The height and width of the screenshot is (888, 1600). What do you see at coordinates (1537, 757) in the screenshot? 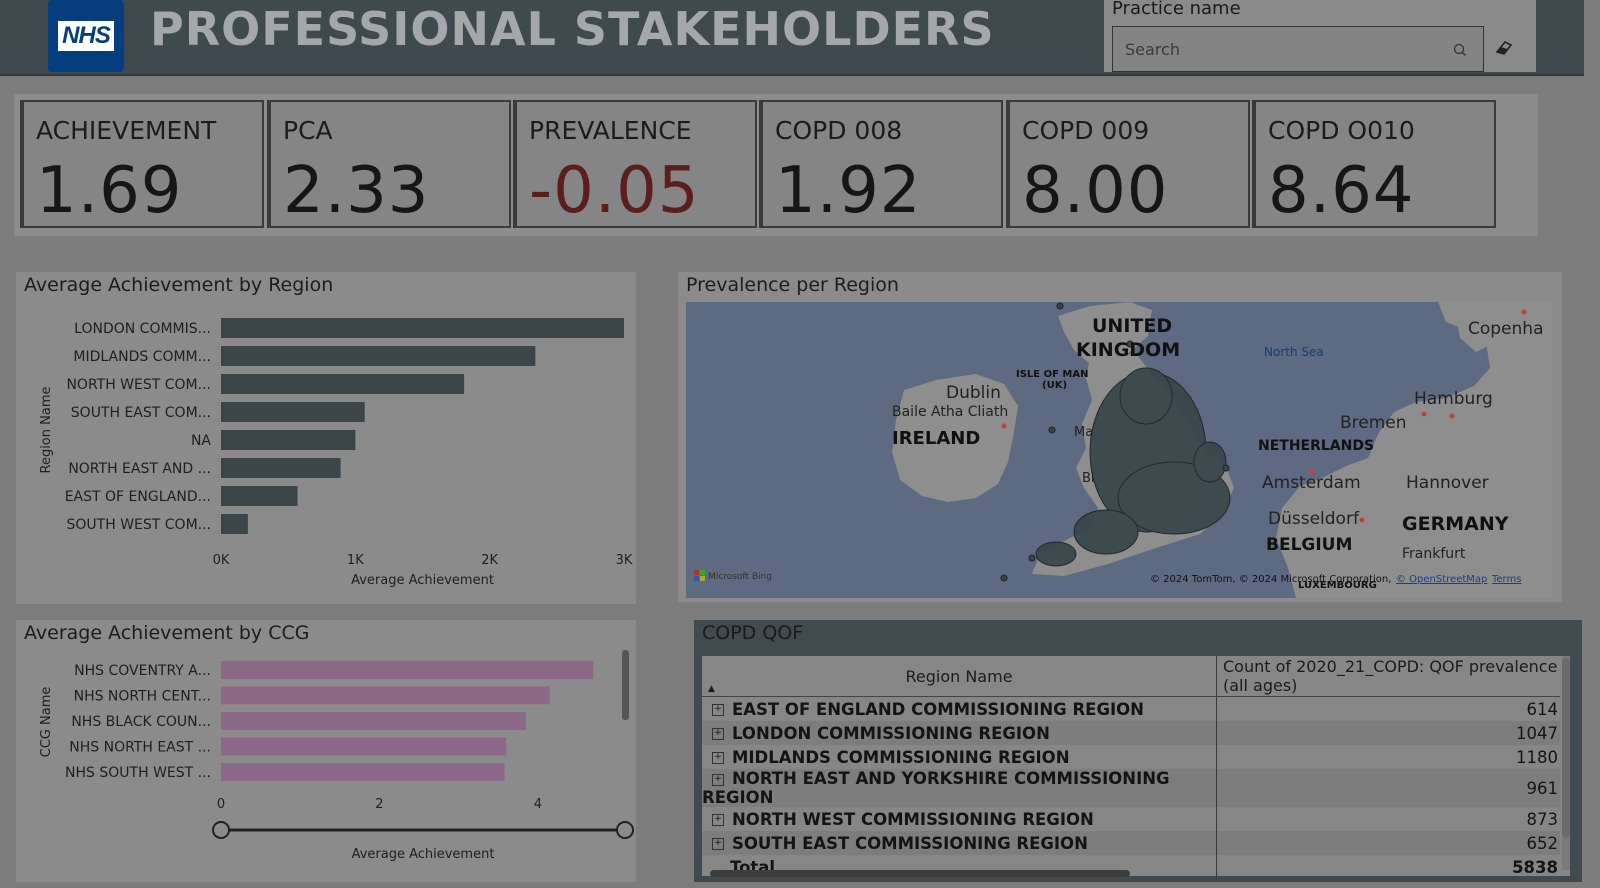
I see `count-cell: 1180` at bounding box center [1537, 757].